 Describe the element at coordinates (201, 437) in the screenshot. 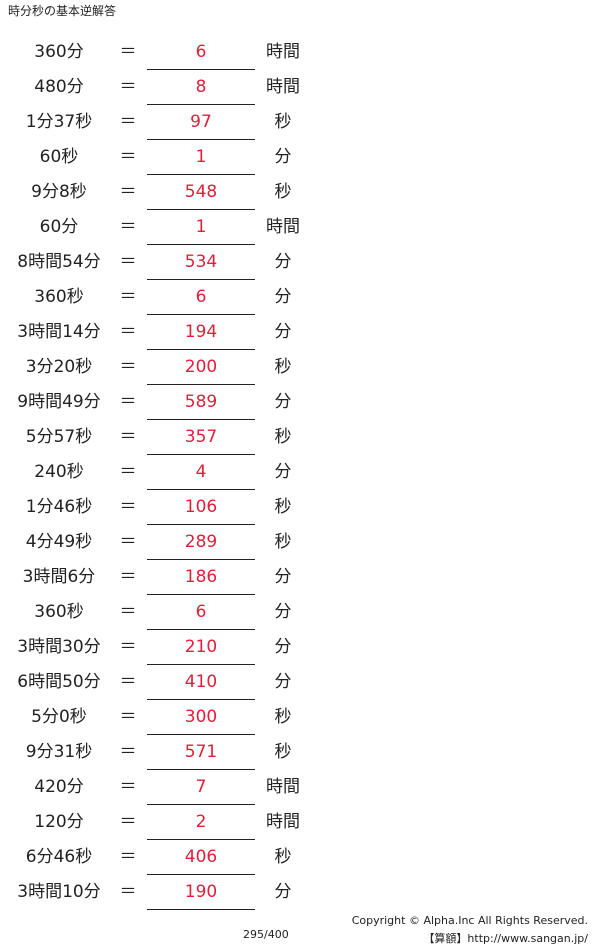

I see `answer: 357` at that location.